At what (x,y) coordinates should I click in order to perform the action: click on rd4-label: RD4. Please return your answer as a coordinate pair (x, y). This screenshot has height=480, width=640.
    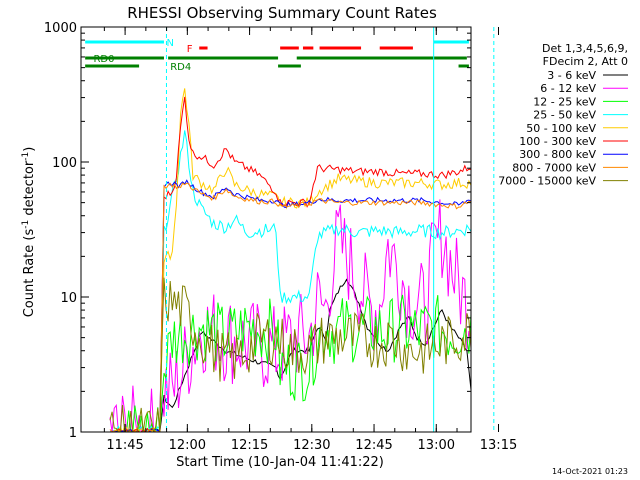
    Looking at the image, I should click on (180, 67).